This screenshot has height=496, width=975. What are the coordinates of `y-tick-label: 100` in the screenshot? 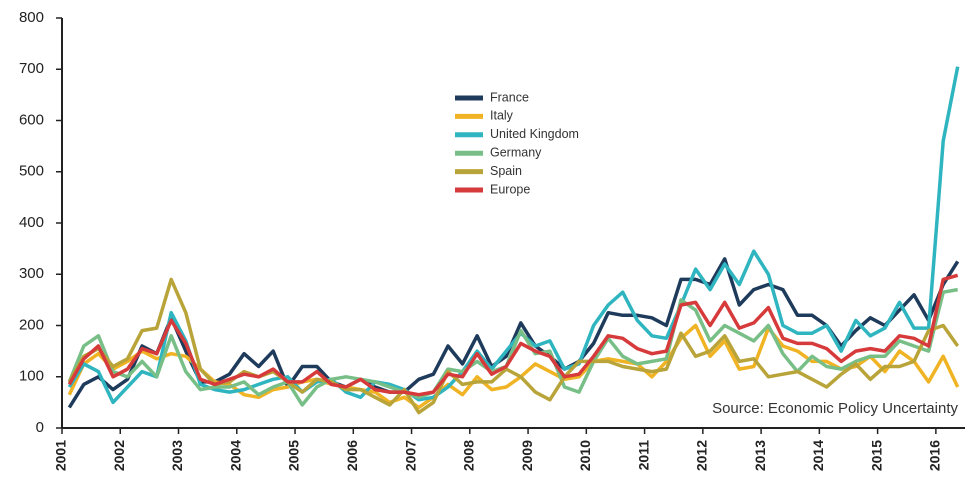 It's located at (31, 376).